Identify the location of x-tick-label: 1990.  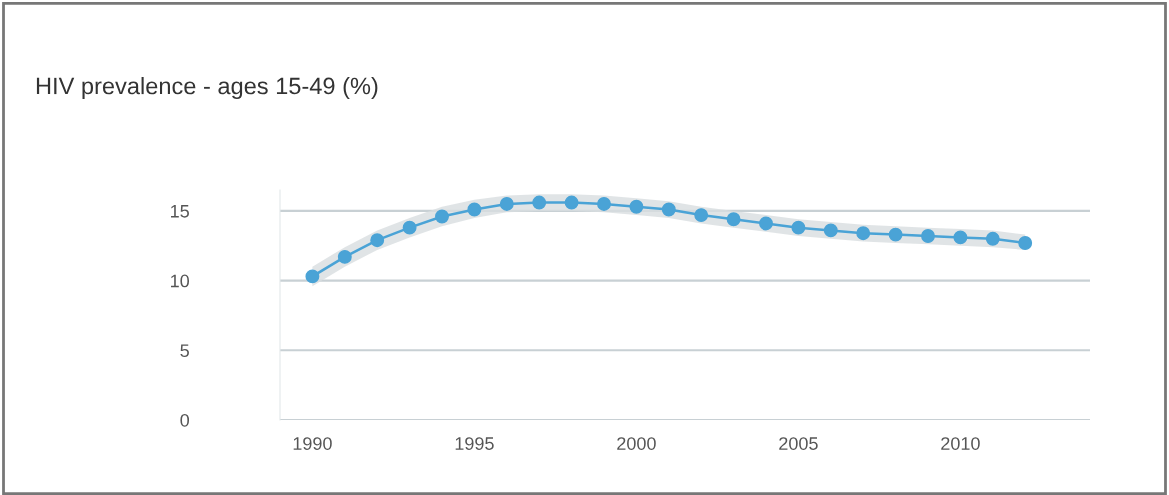
(312, 443).